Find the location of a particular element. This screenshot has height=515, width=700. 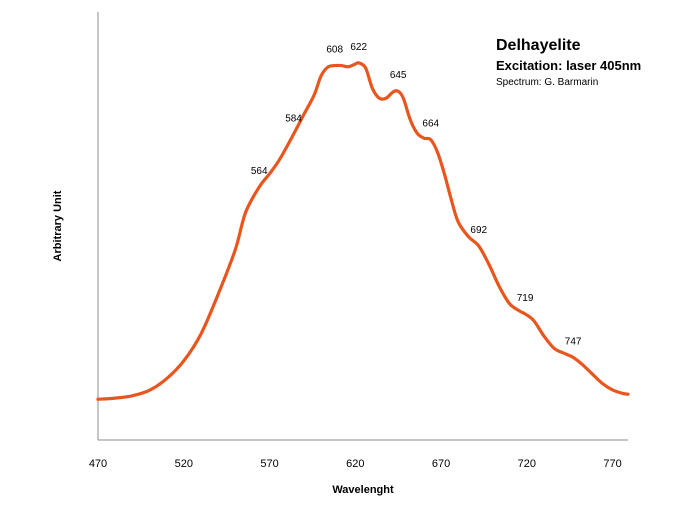

x-tick-label: 470 is located at coordinates (98, 464).